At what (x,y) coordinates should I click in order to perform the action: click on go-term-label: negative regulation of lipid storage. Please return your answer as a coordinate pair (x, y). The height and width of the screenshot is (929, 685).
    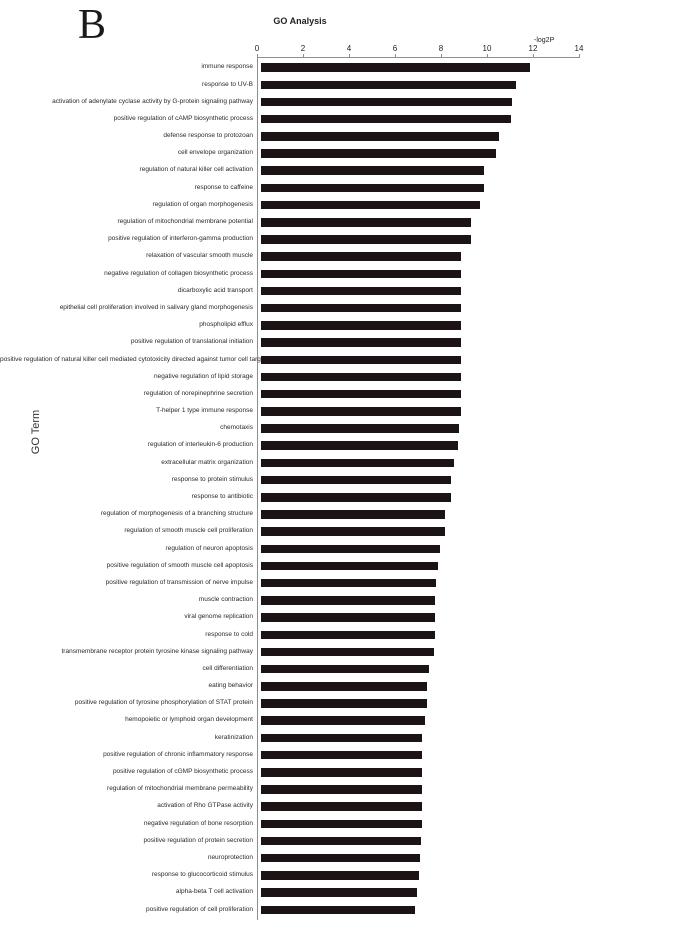
    Looking at the image, I should click on (203, 376).